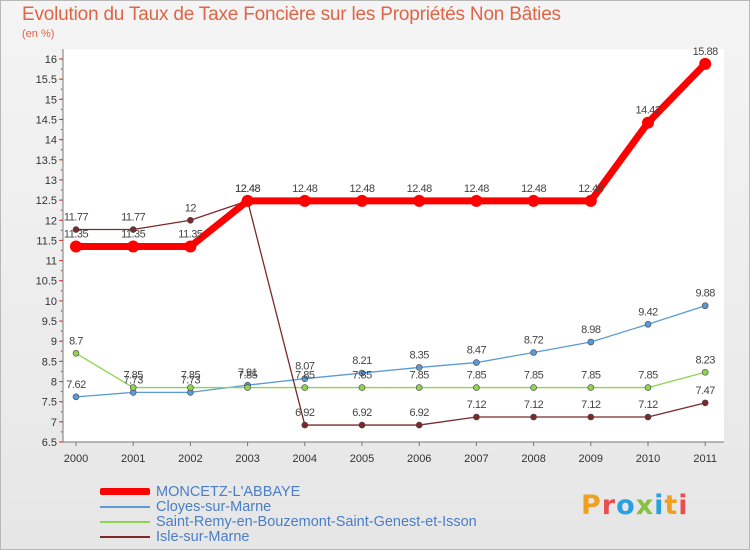 The width and height of the screenshot is (750, 550). I want to click on y-tick-label: 7.5, so click(49, 403).